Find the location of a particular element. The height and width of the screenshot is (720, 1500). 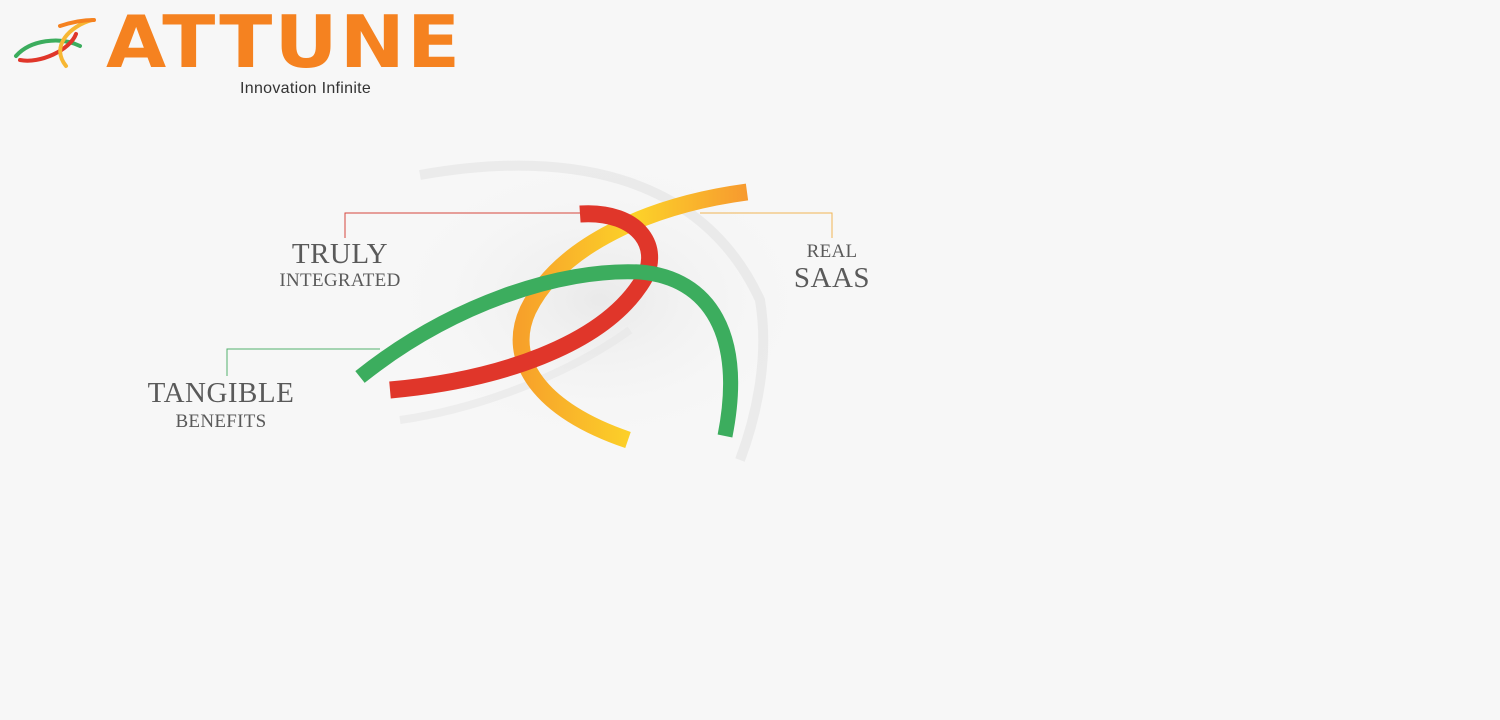

callout-real-top: REAL is located at coordinates (832, 251).